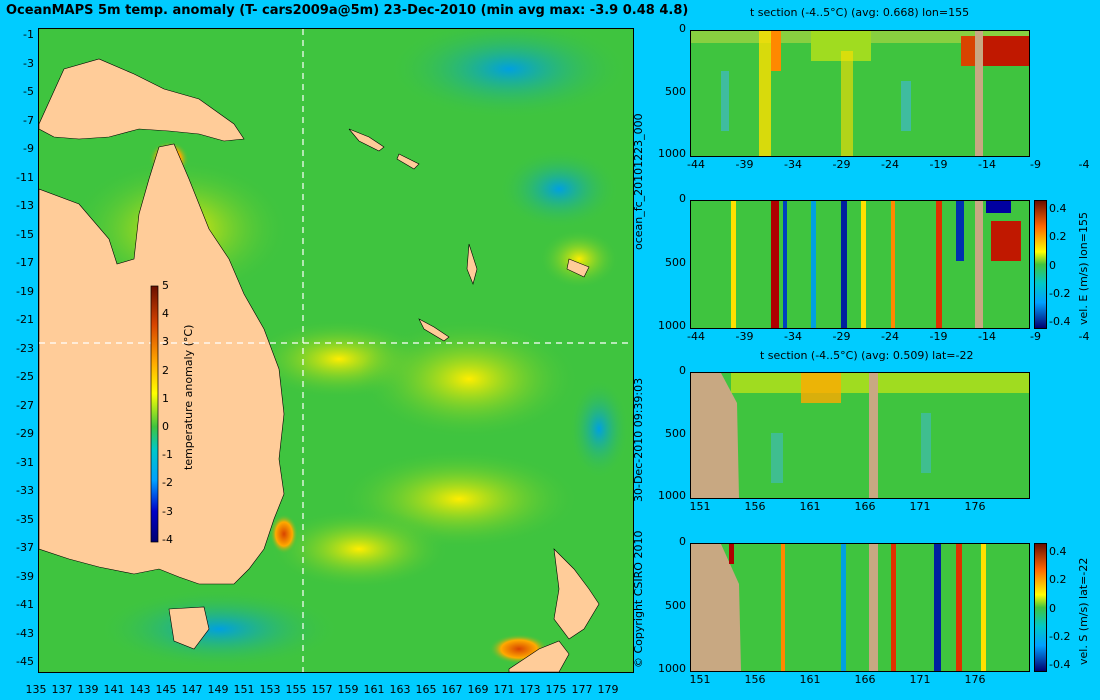 The image size is (1100, 700). I want to click on map-x-tick-label: 165, so click(426, 689).